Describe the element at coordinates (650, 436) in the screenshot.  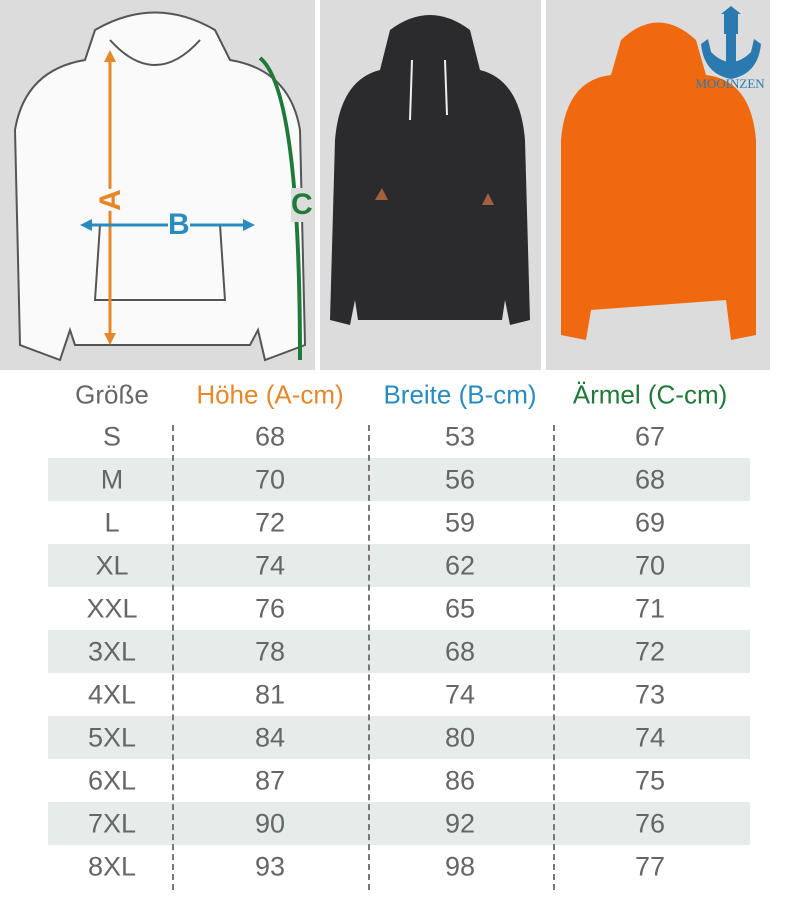
I see `sleeve-cell: 67` at that location.